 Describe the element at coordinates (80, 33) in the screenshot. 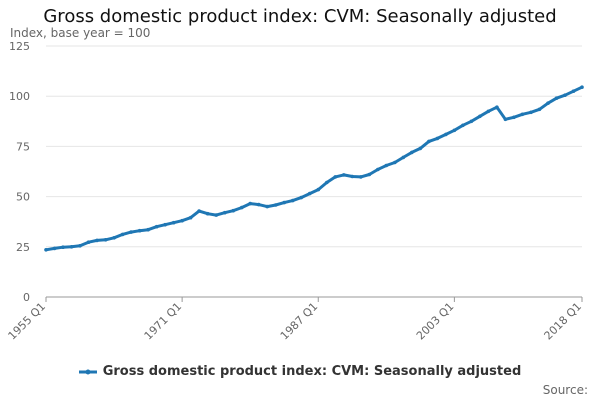

I see `chart-subtitle: Index, base year = 100` at that location.